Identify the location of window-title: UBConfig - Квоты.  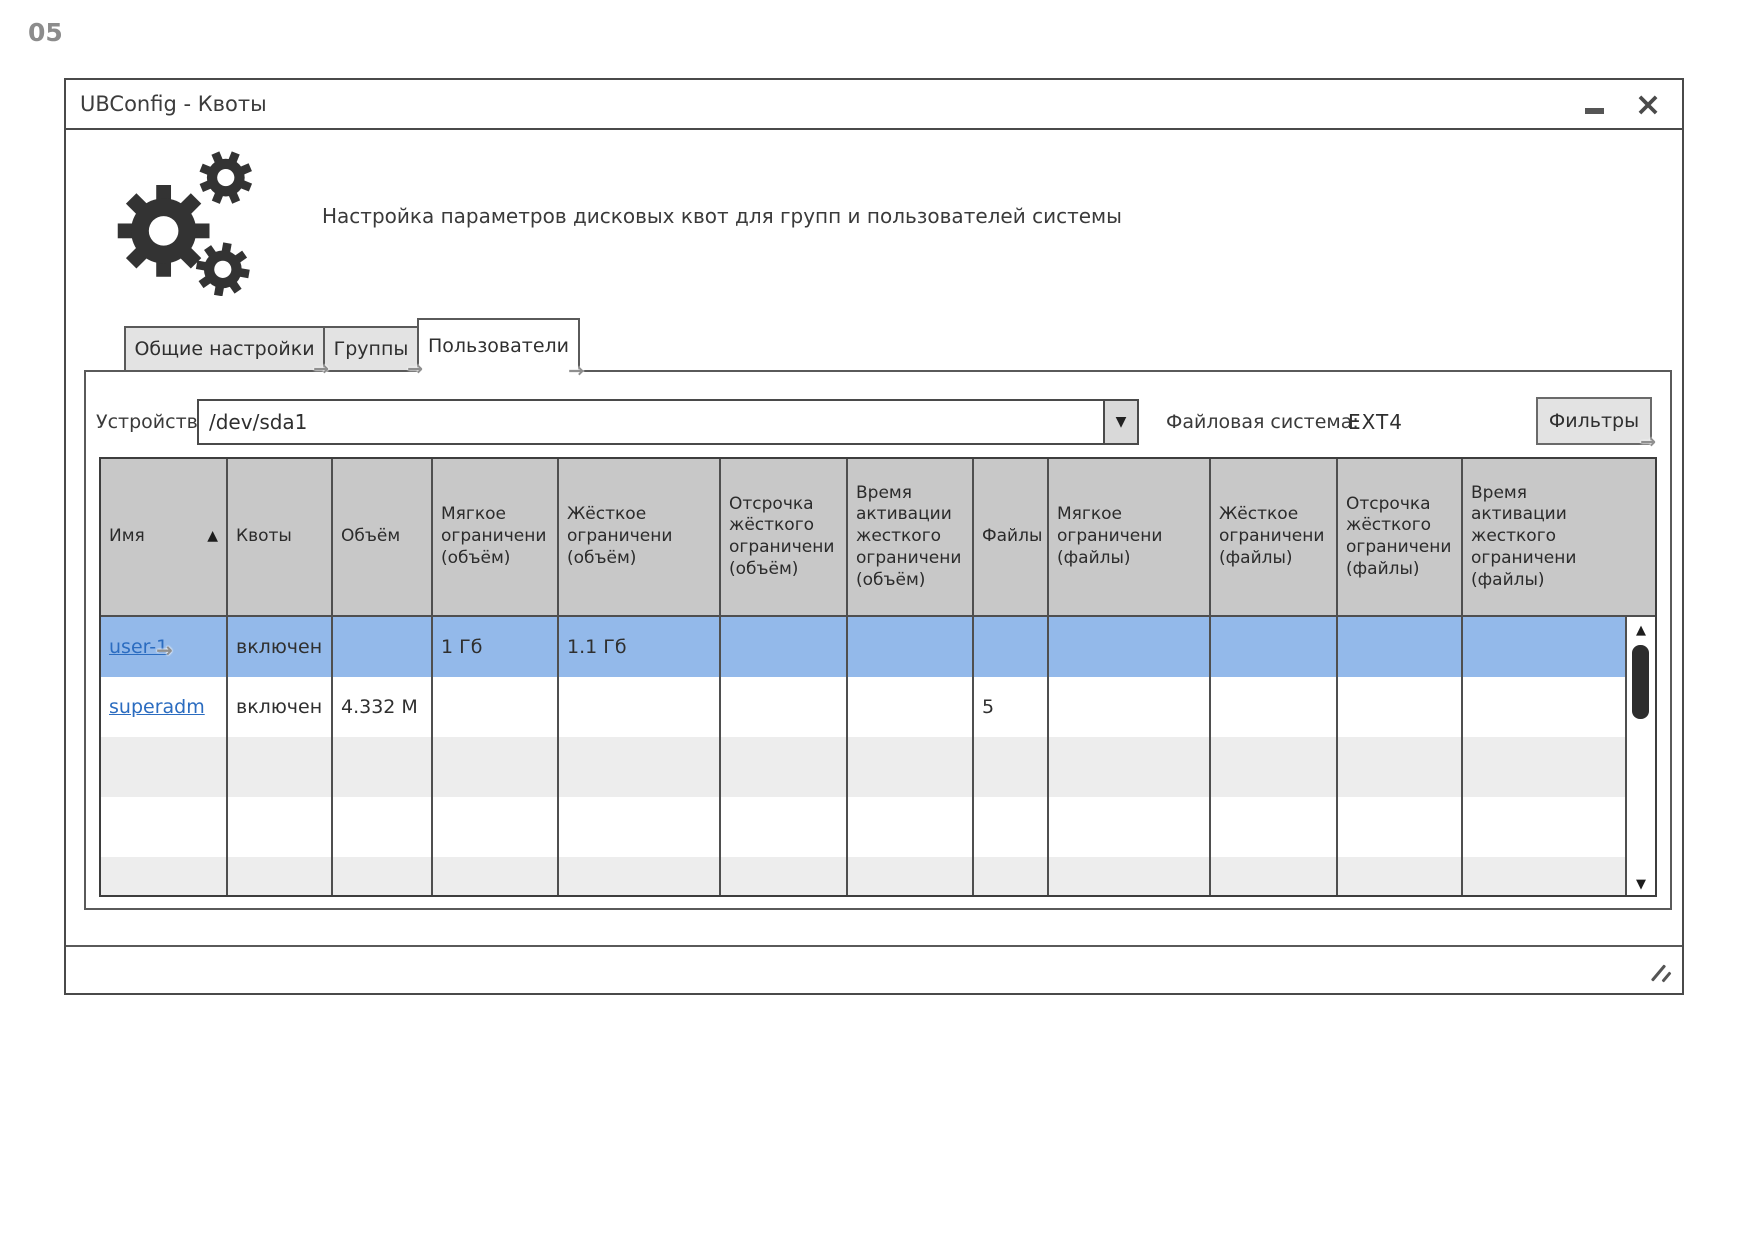
(173, 104).